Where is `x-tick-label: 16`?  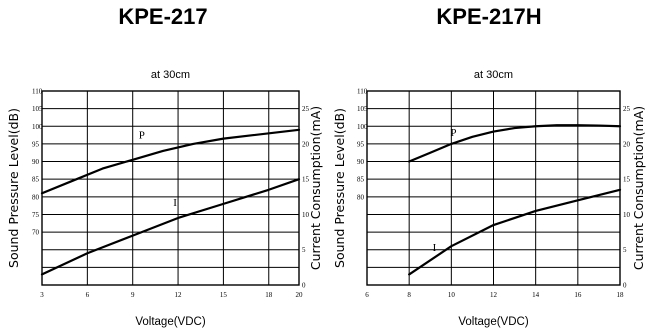
x-tick-label: 16 is located at coordinates (578, 295).